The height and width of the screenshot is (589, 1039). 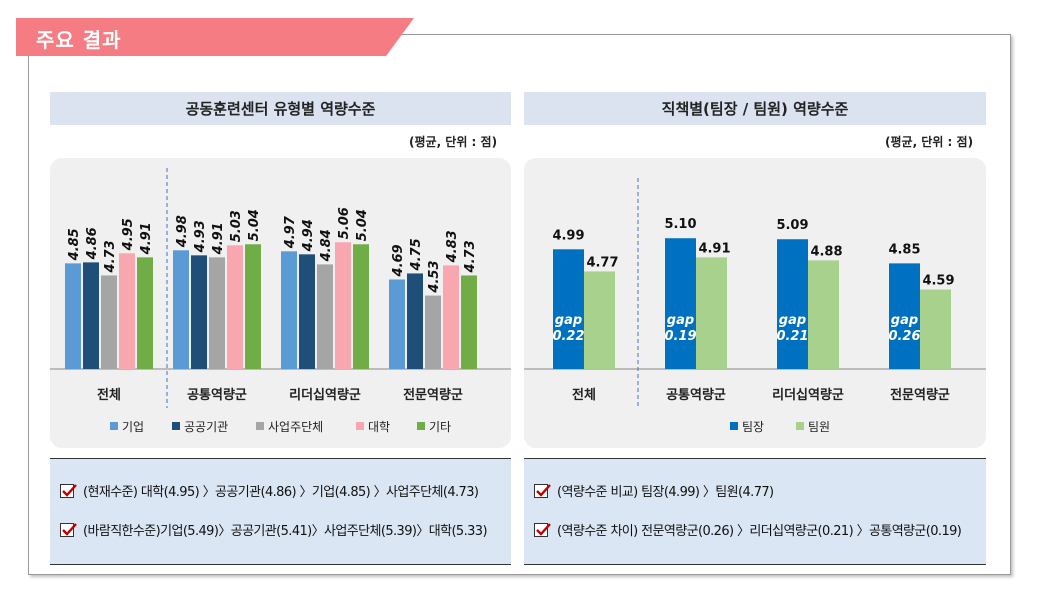 I want to click on gap-label-3: gap, so click(x=904, y=320).